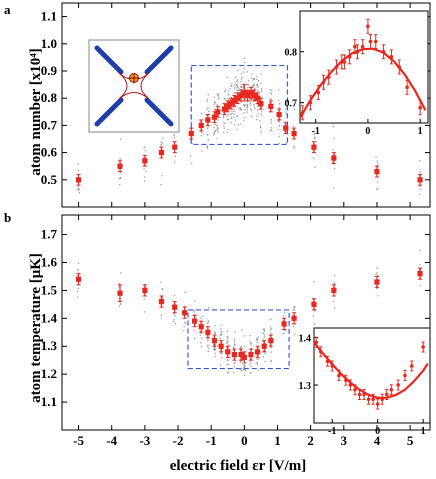  I want to click on zoom-region-box, so click(238, 339).